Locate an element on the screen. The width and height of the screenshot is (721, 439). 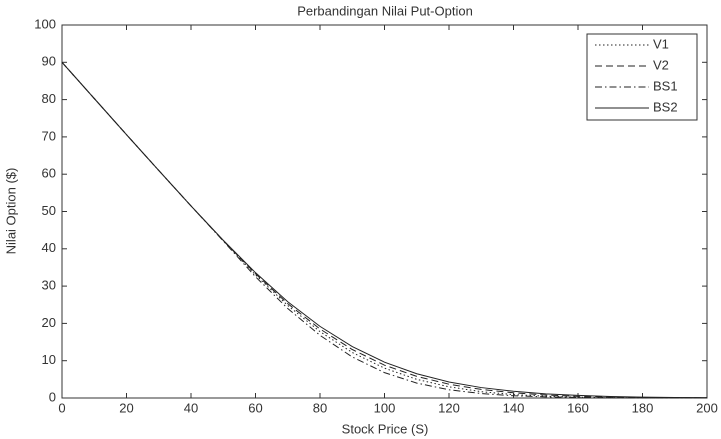
y-tick-label: 20 is located at coordinates (49, 322).